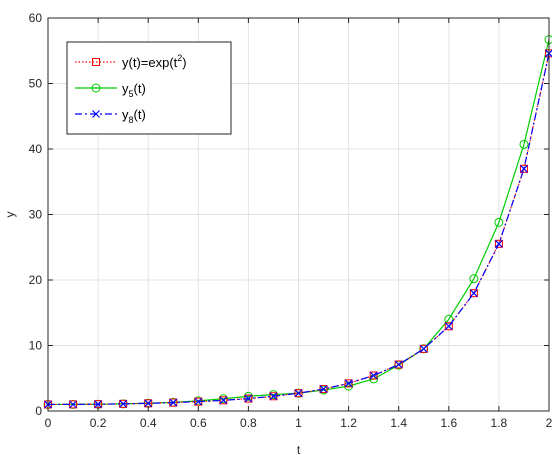 The height and width of the screenshot is (455, 552). I want to click on x-tick-label: 1.2, so click(348, 423).